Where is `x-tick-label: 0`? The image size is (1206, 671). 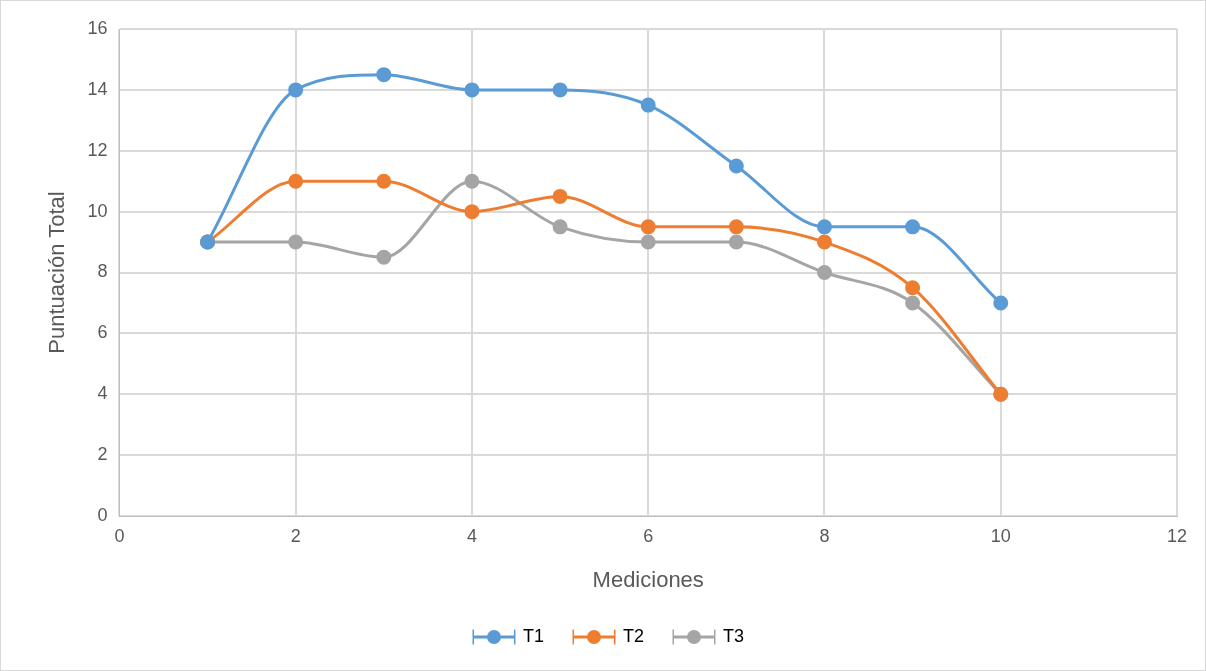 x-tick-label: 0 is located at coordinates (119, 535).